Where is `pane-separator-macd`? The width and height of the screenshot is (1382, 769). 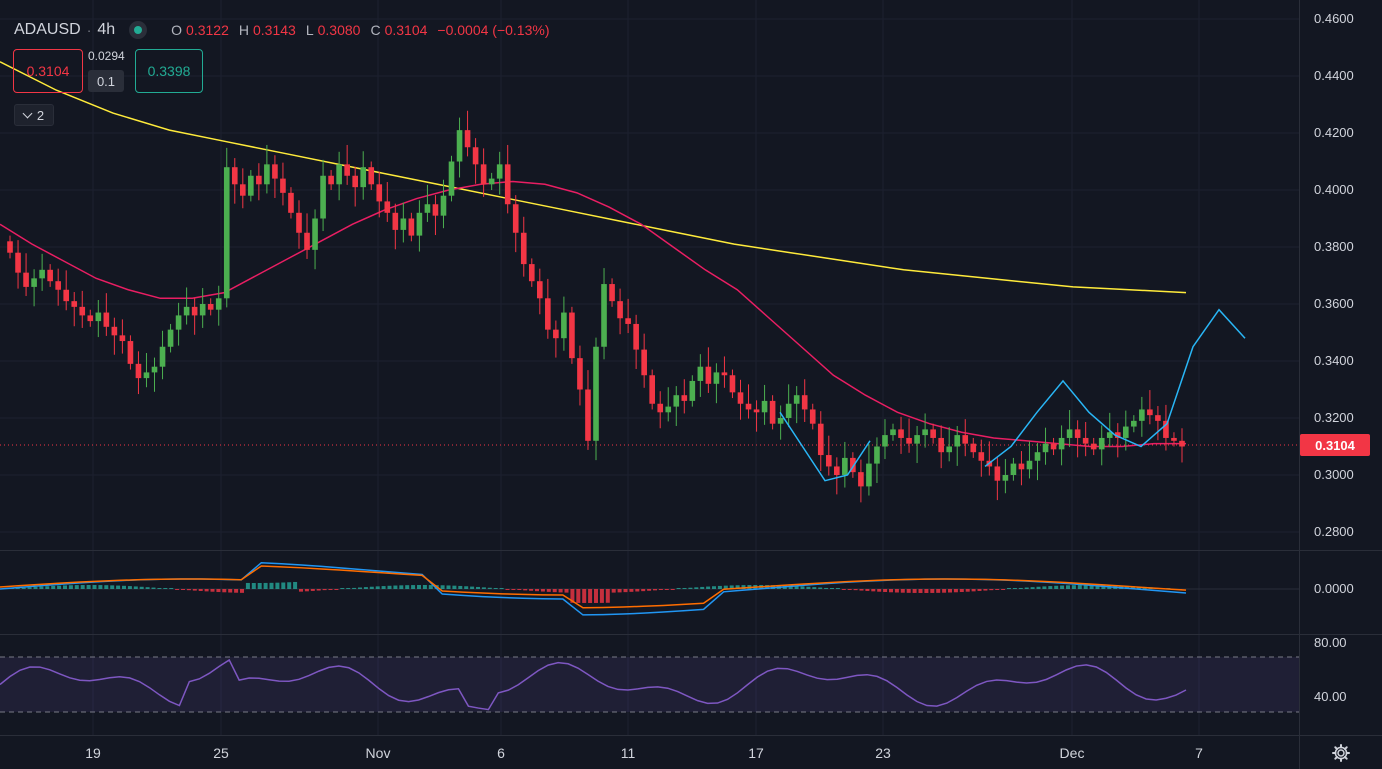
pane-separator-macd is located at coordinates (691, 550).